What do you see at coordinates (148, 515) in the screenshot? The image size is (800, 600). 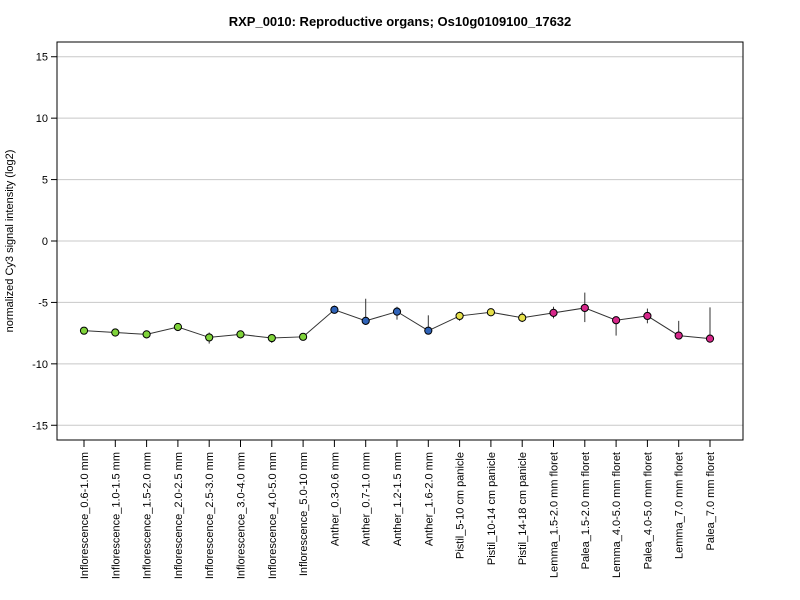 I see `x-tick-label: Inflorescence_1.5-2.0 mm` at bounding box center [148, 515].